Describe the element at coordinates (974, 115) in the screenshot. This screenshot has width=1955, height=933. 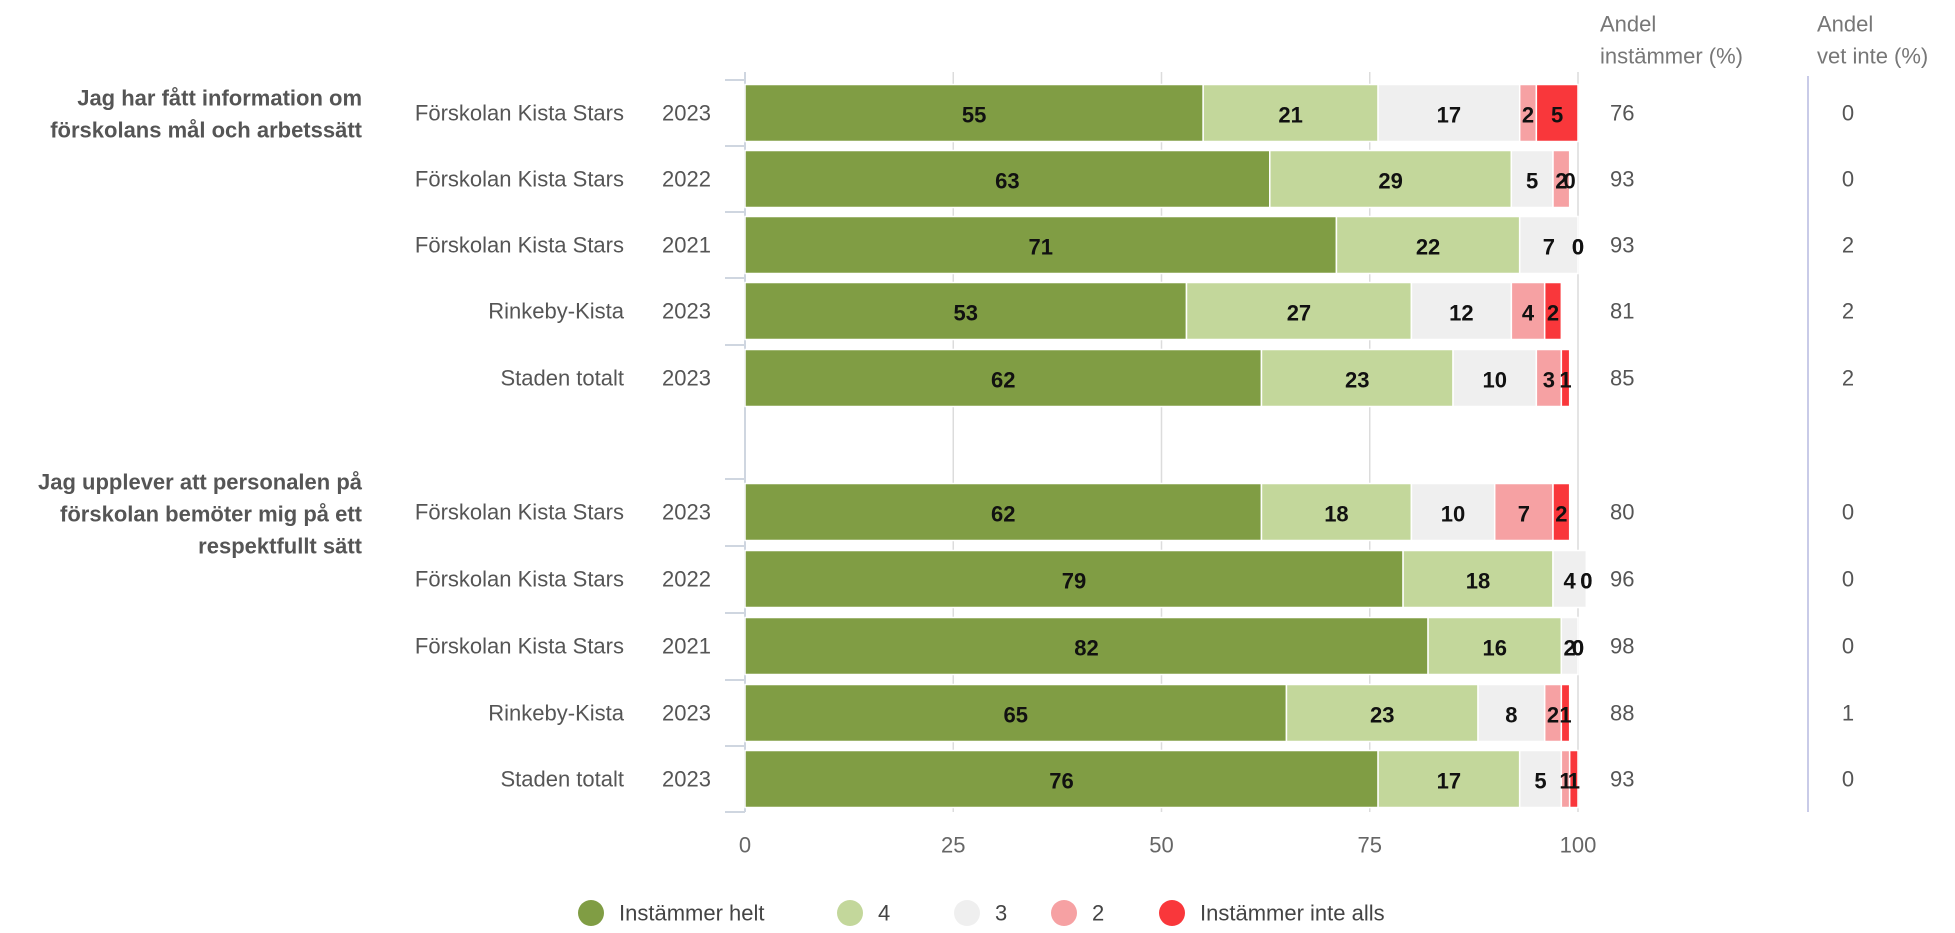
I see `bar-value-label: 55` at that location.